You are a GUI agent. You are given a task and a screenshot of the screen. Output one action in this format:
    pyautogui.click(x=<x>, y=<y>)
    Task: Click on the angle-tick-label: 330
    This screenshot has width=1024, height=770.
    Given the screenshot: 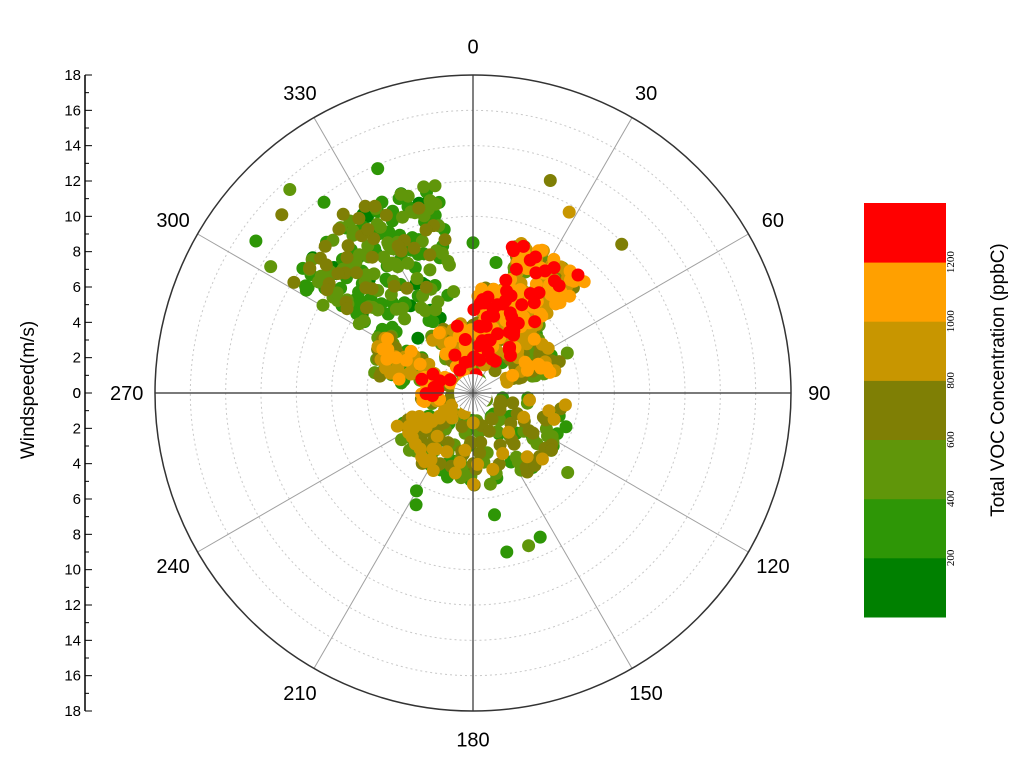 What is the action you would take?
    pyautogui.click(x=299, y=94)
    